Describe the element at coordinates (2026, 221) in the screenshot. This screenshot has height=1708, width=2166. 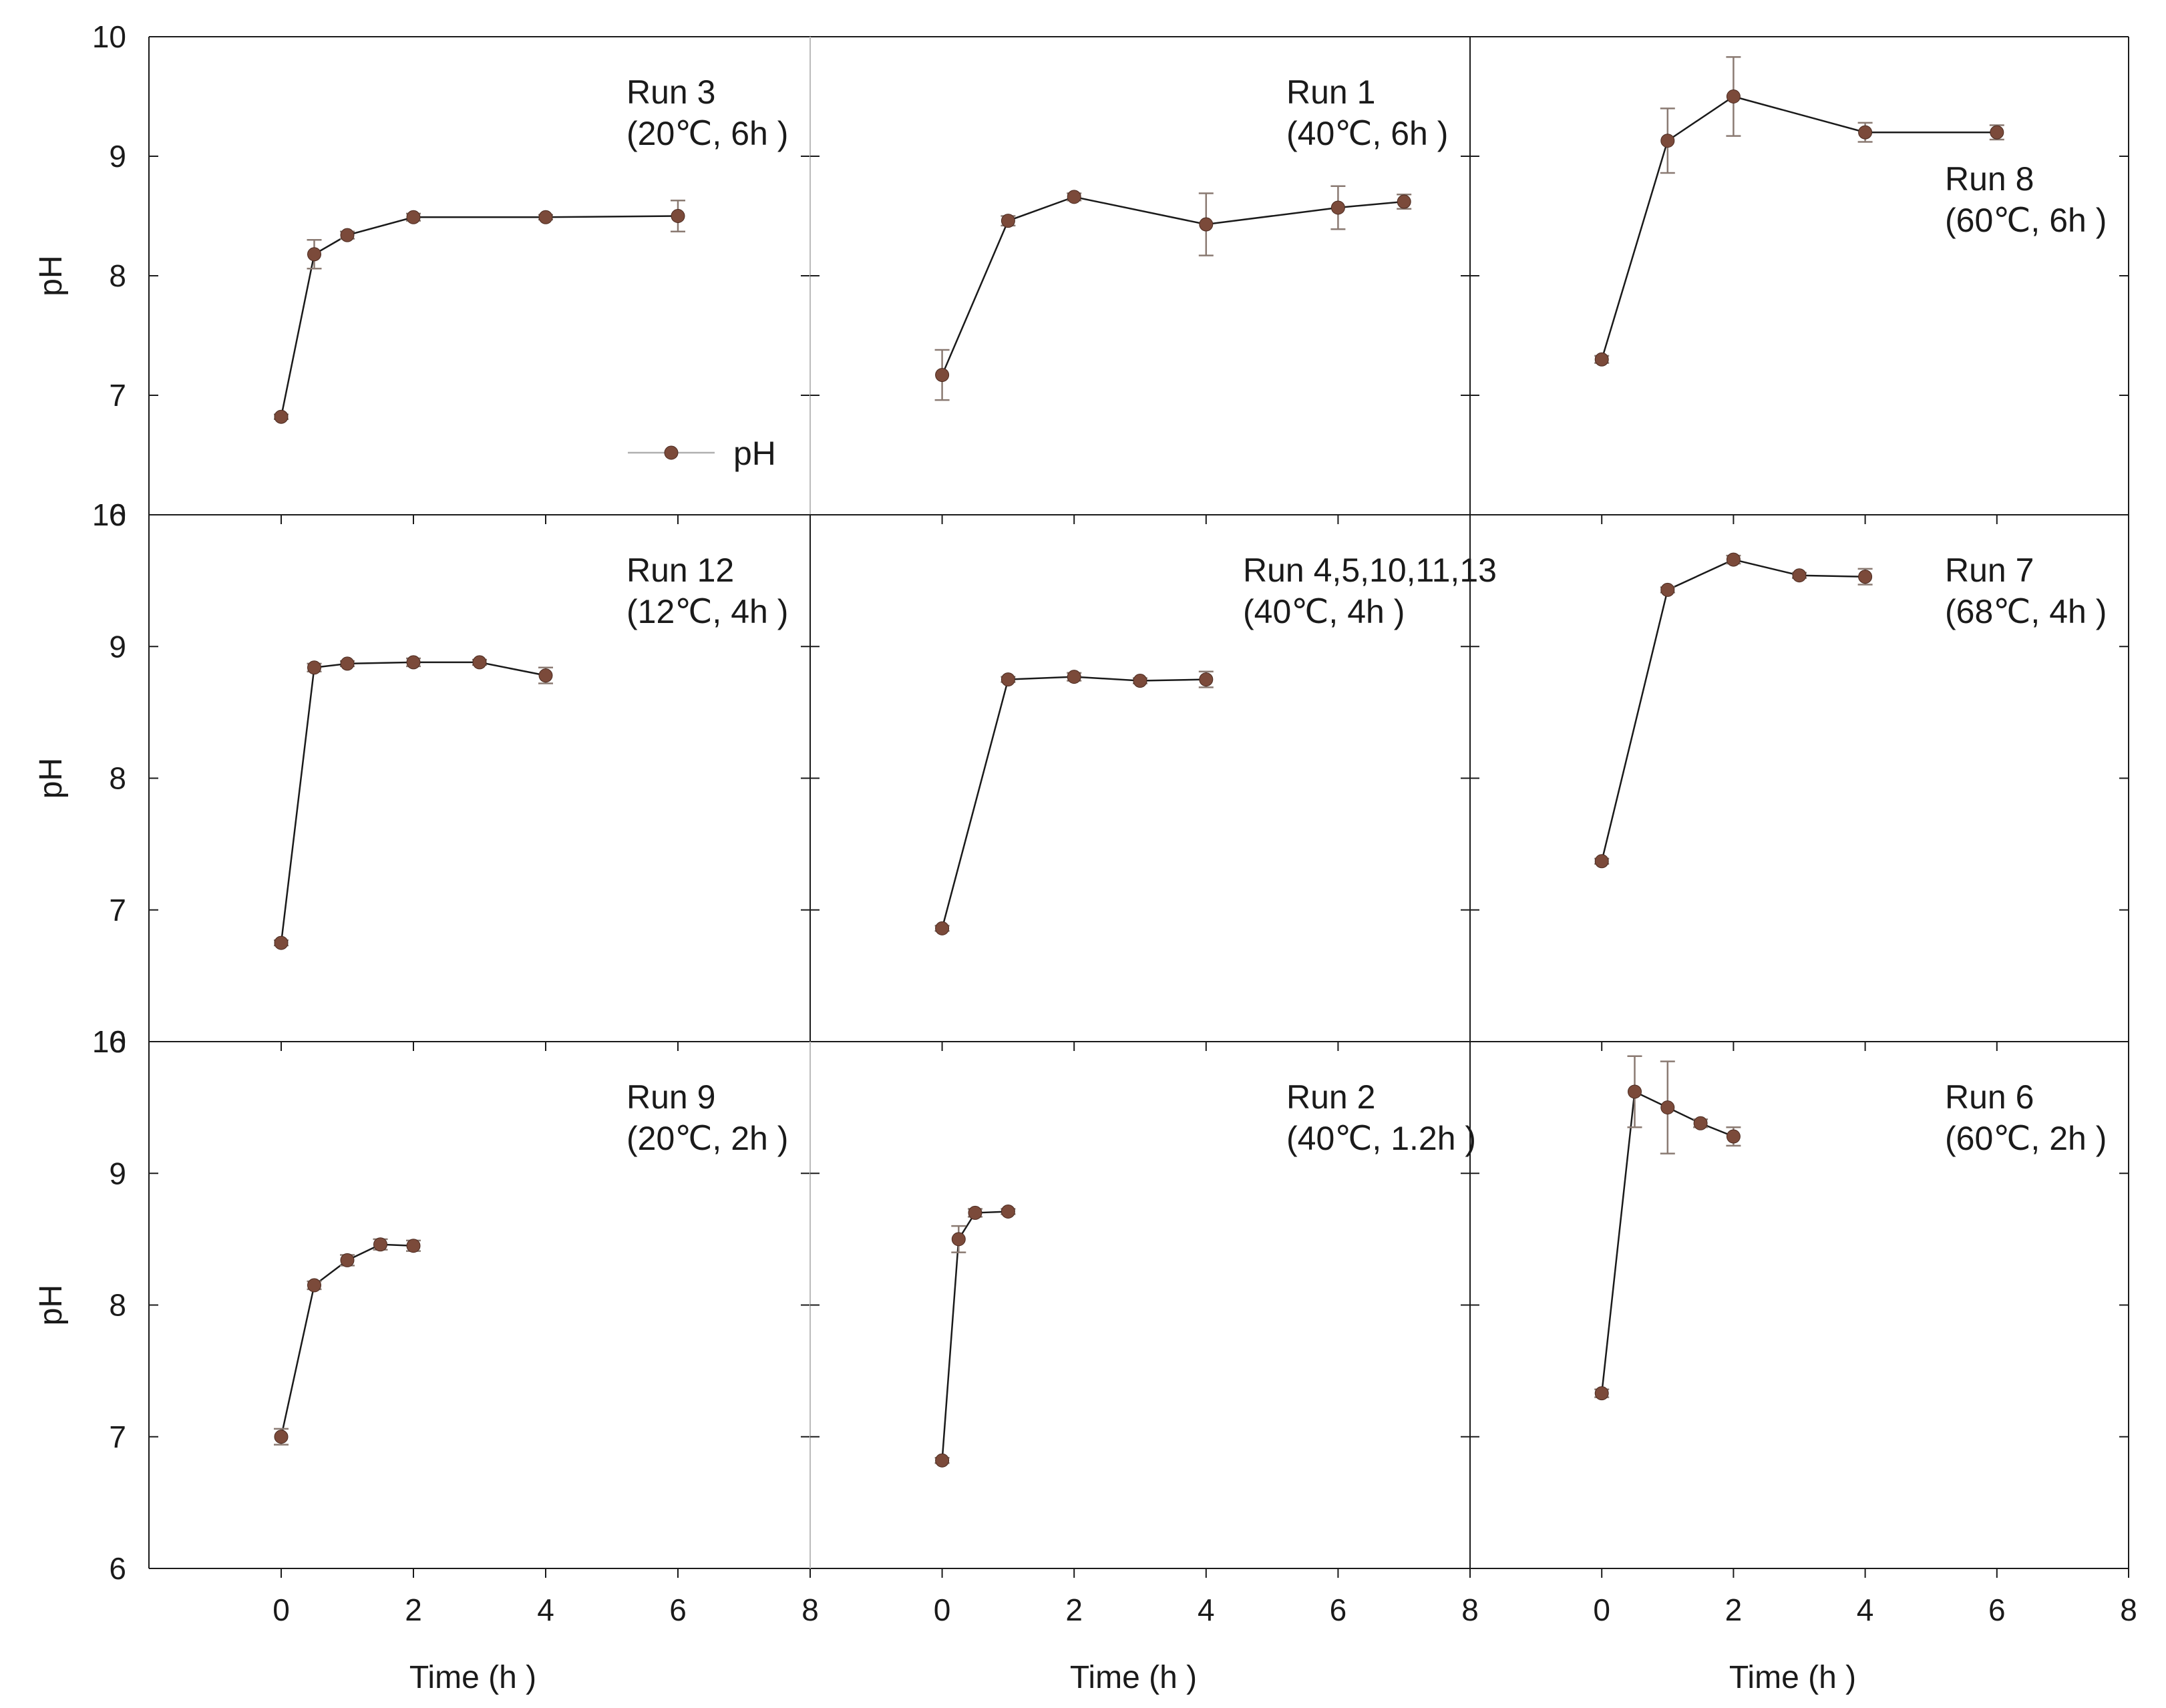
I see `panel-condition-label: (60℃, 6h )` at that location.